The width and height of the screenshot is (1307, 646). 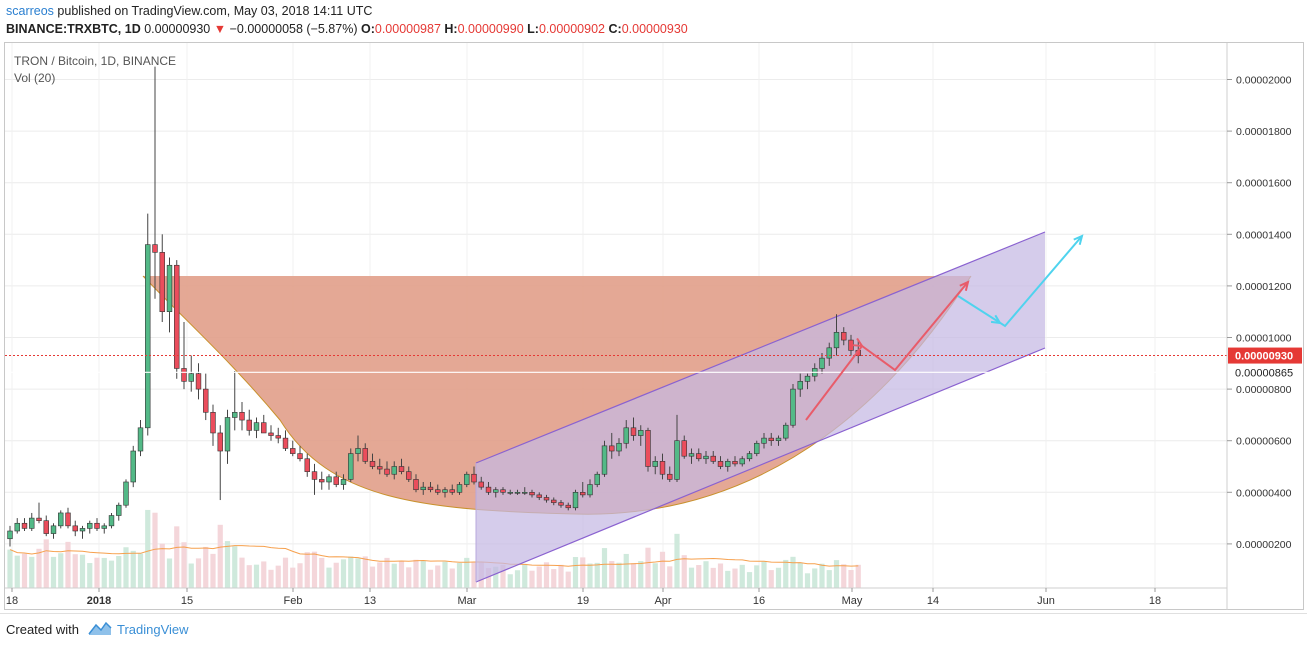 What do you see at coordinates (1264, 132) in the screenshot?
I see `y-tick-label: 0.00001800` at bounding box center [1264, 132].